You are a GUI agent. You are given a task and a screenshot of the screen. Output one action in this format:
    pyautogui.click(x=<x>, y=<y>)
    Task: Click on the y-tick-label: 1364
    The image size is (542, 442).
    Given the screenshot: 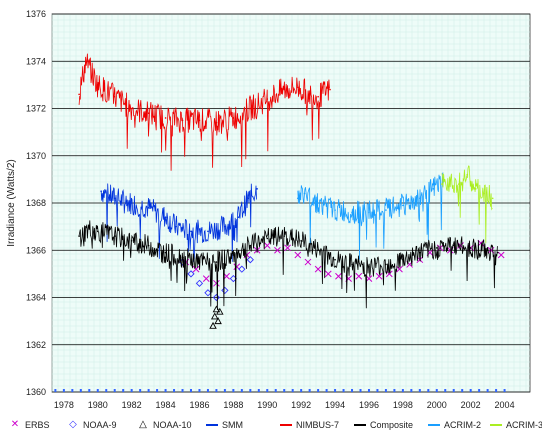 What is the action you would take?
    pyautogui.click(x=36, y=298)
    